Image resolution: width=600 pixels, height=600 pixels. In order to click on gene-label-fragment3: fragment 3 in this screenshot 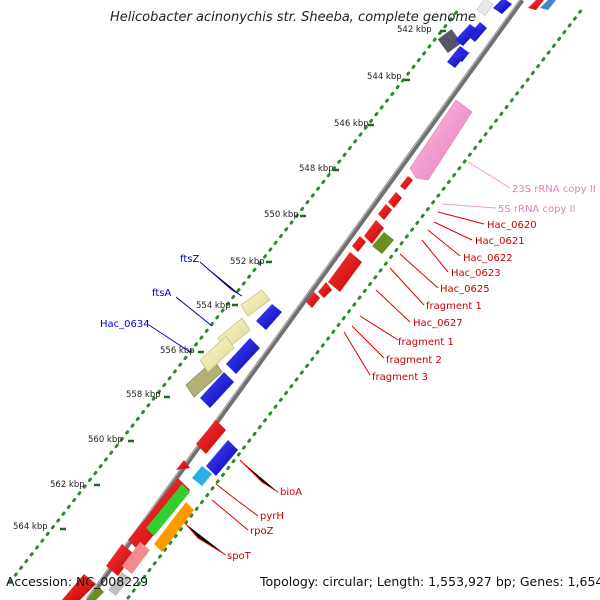, I will do `click(400, 377)`.